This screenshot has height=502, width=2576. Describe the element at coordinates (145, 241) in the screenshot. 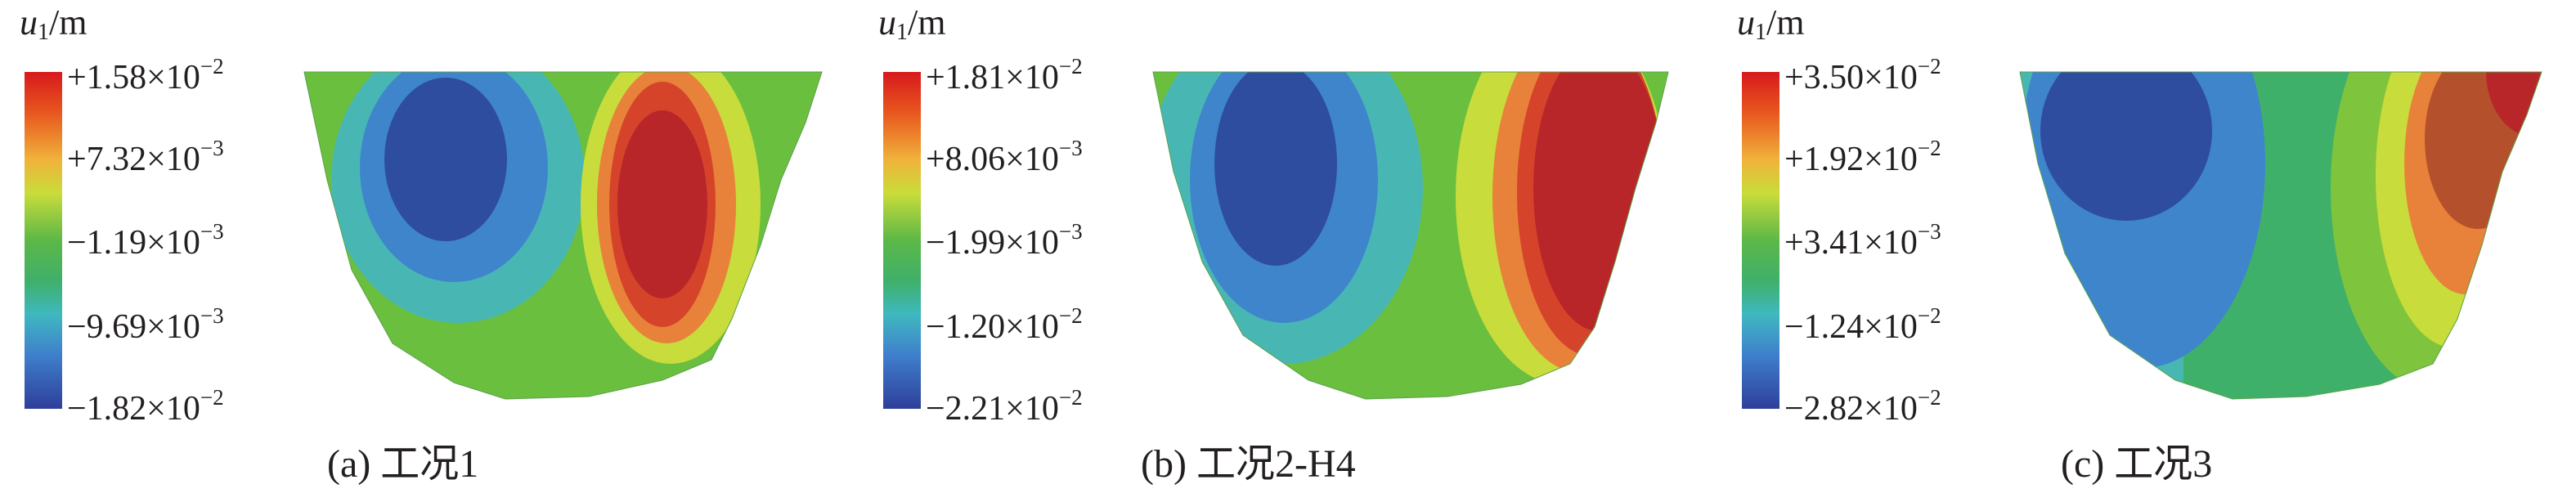

I see `legend-tick: −1.19×10⁻³` at that location.